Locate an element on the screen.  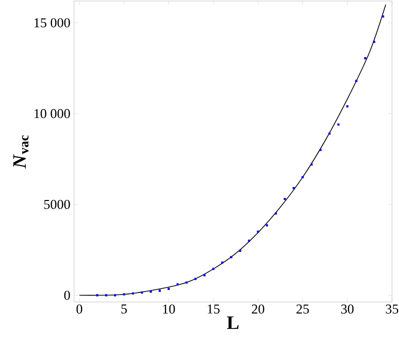
x-tick-label: 0 is located at coordinates (79, 309).